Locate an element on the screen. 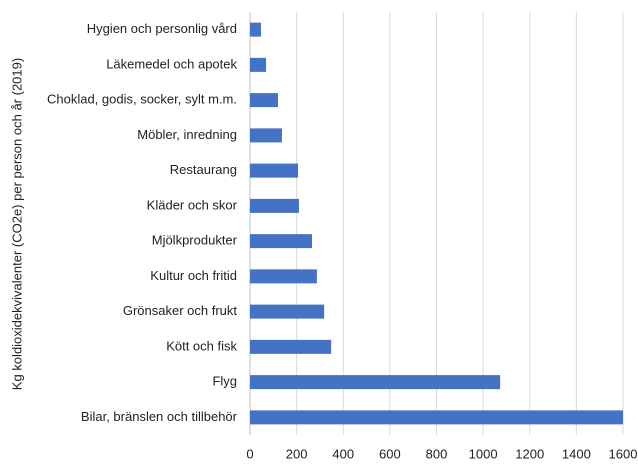 The image size is (638, 466). y-tick-label: Bilar, bränslen och tillbehör is located at coordinates (159, 416).